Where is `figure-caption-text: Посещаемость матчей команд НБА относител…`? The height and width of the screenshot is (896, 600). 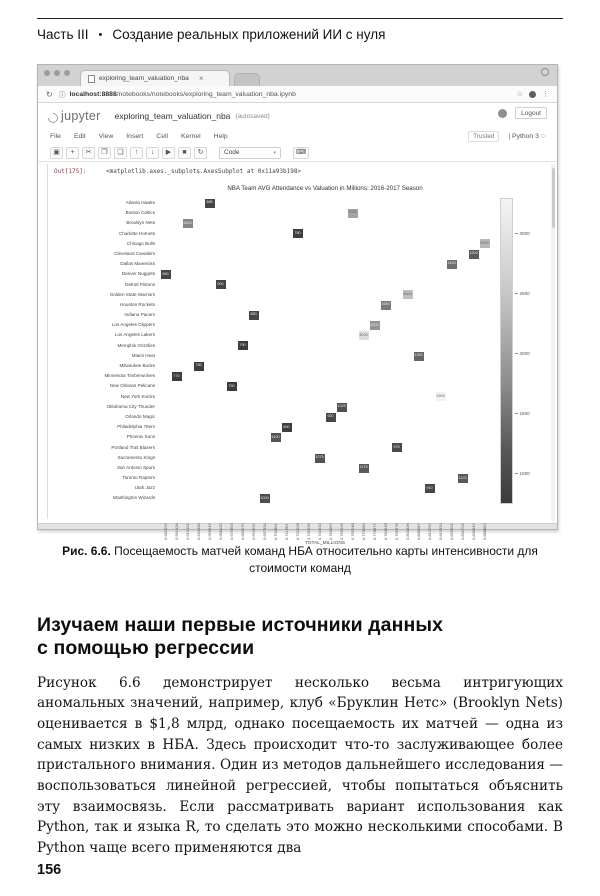 figure-caption-text: Посещаемость матчей команд НБА относител… is located at coordinates (324, 560).